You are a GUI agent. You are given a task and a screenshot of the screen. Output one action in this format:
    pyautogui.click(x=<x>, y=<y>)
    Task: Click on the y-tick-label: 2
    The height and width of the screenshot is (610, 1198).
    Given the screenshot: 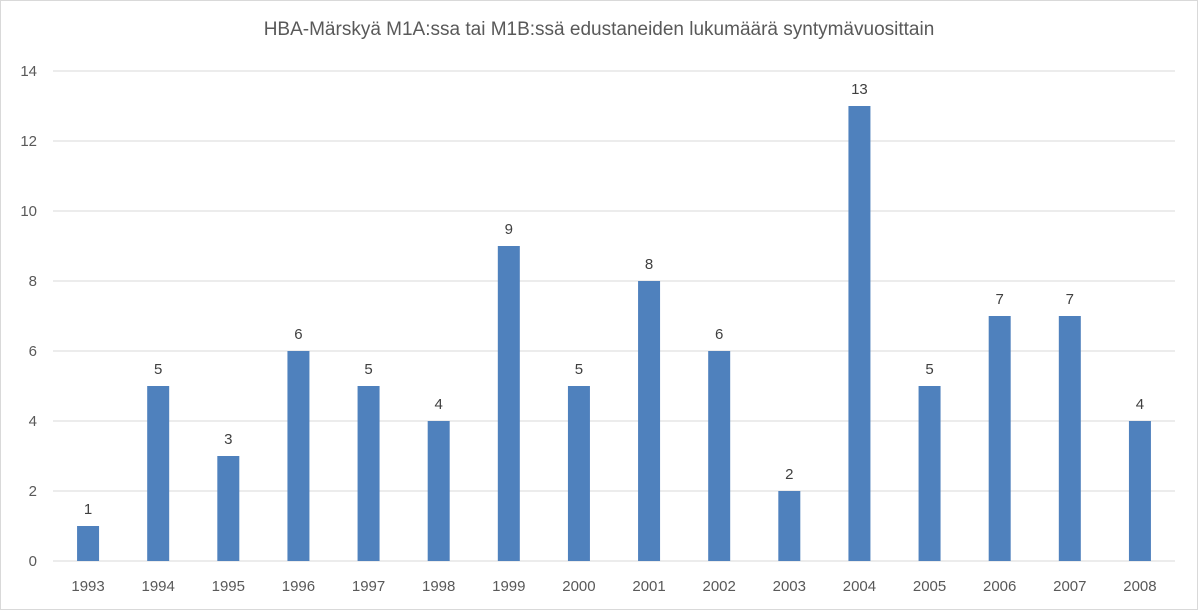 What is the action you would take?
    pyautogui.click(x=33, y=491)
    